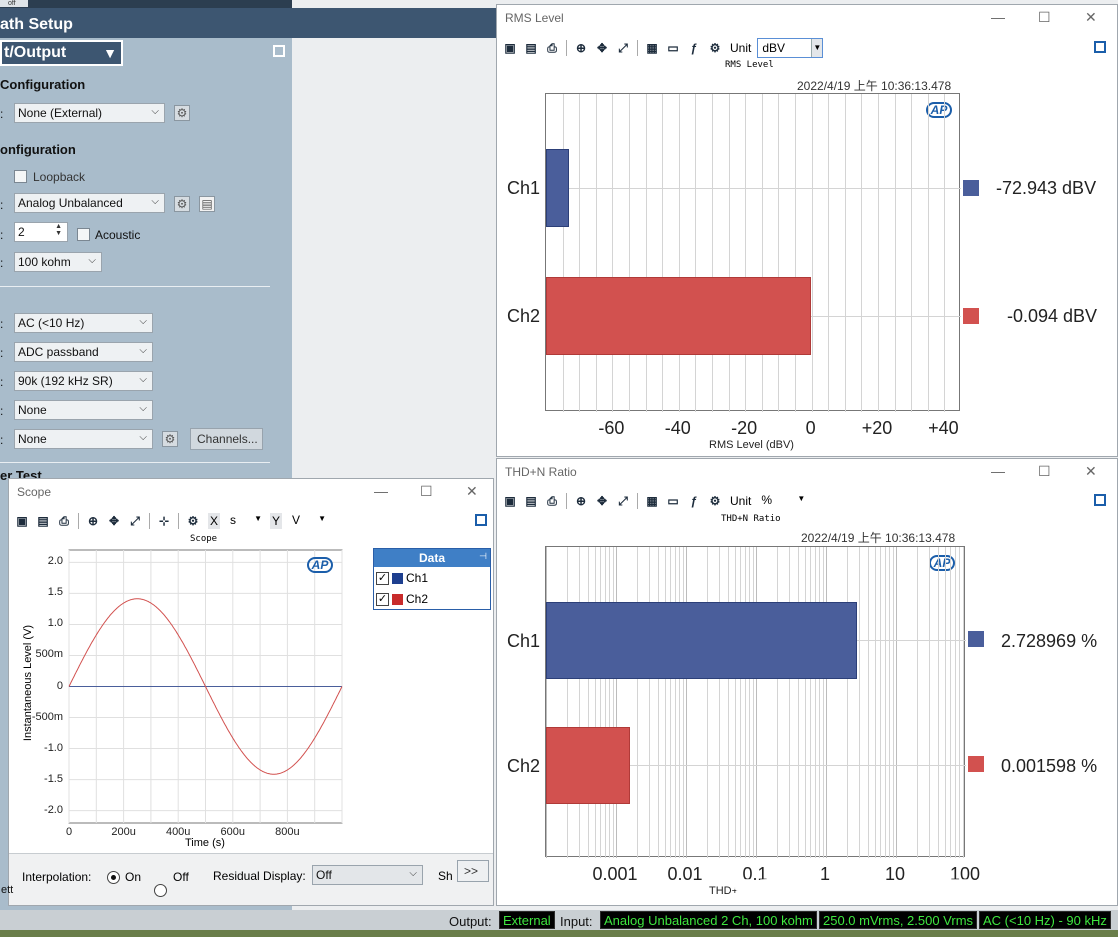  What do you see at coordinates (483, 556) in the screenshot?
I see `pin-icon: ⊣` at bounding box center [483, 556].